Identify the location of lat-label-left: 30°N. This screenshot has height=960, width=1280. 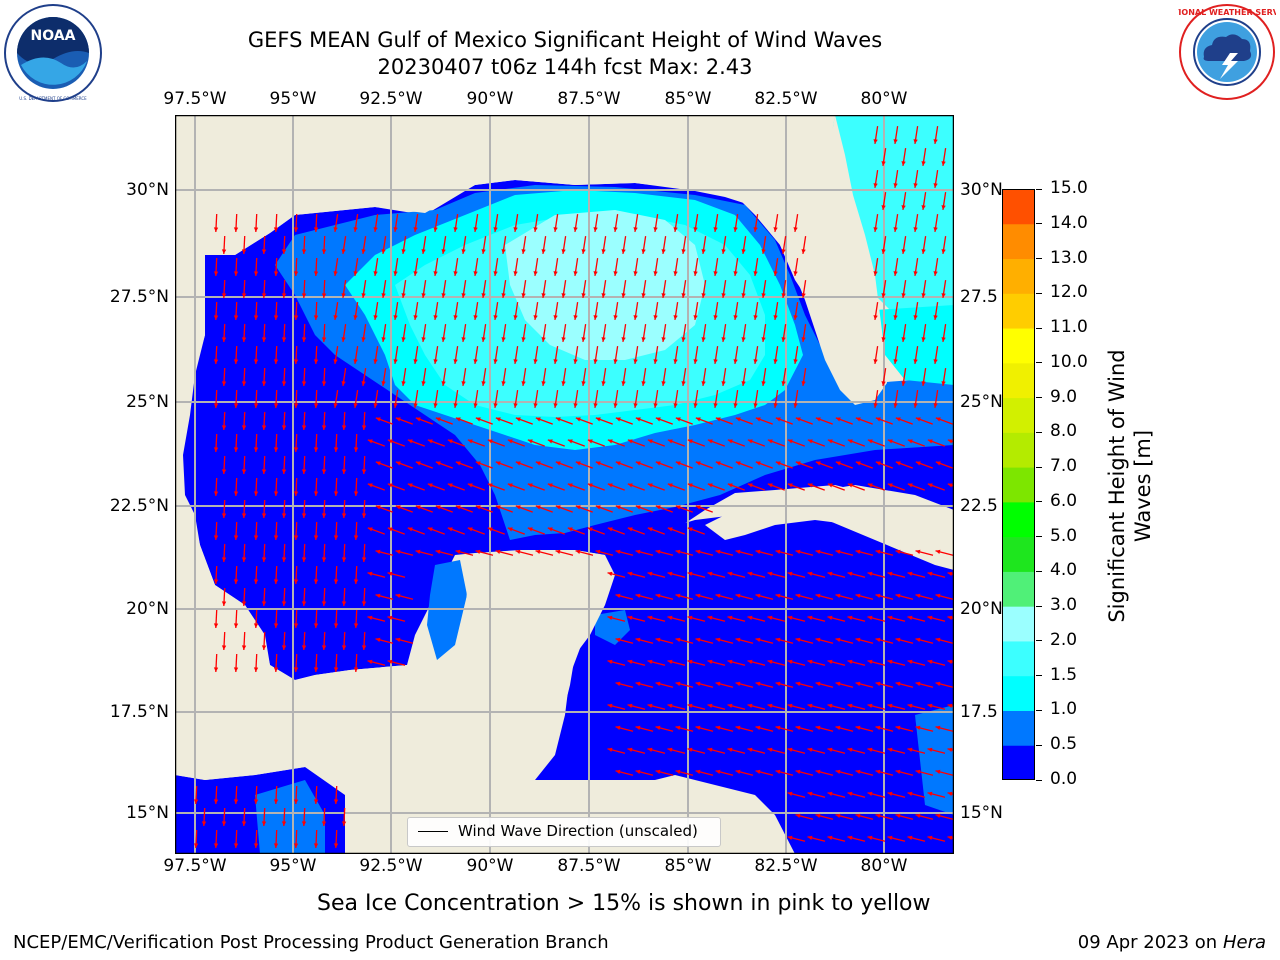
(147, 190).